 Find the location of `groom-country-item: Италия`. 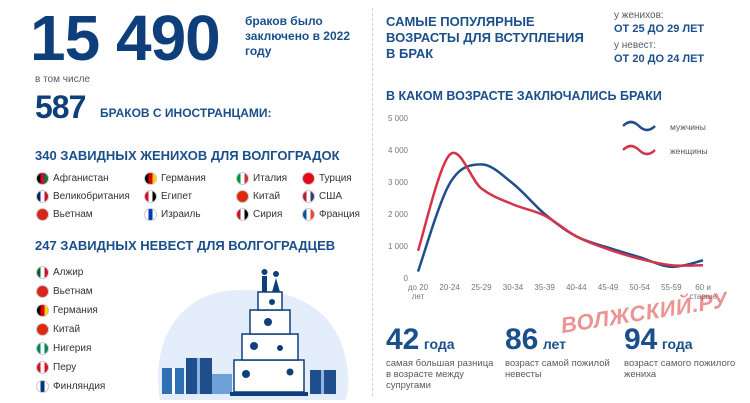

groom-country-item: Италия is located at coordinates (269, 178).